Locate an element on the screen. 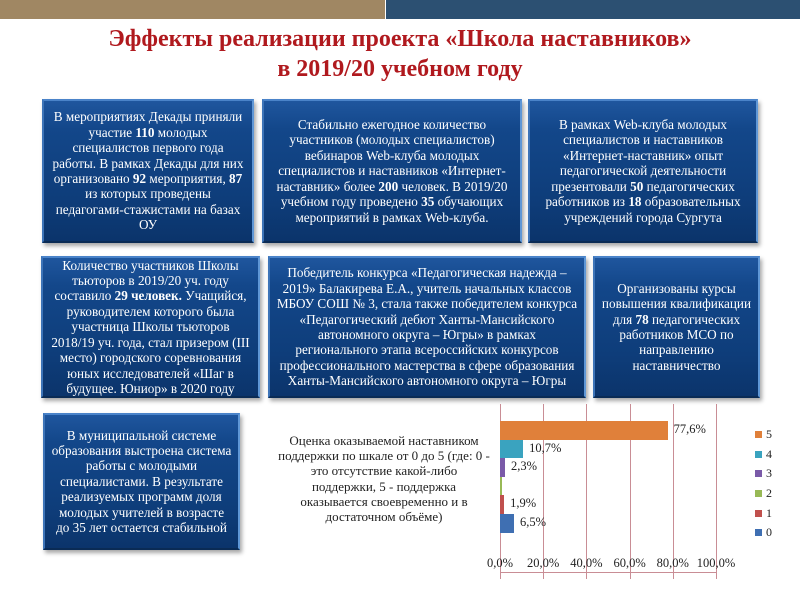 The height and width of the screenshot is (600, 800). chart-plot-area: 77,6% 10,7% 2,3% 1,9% 6,5% is located at coordinates (608, 491).